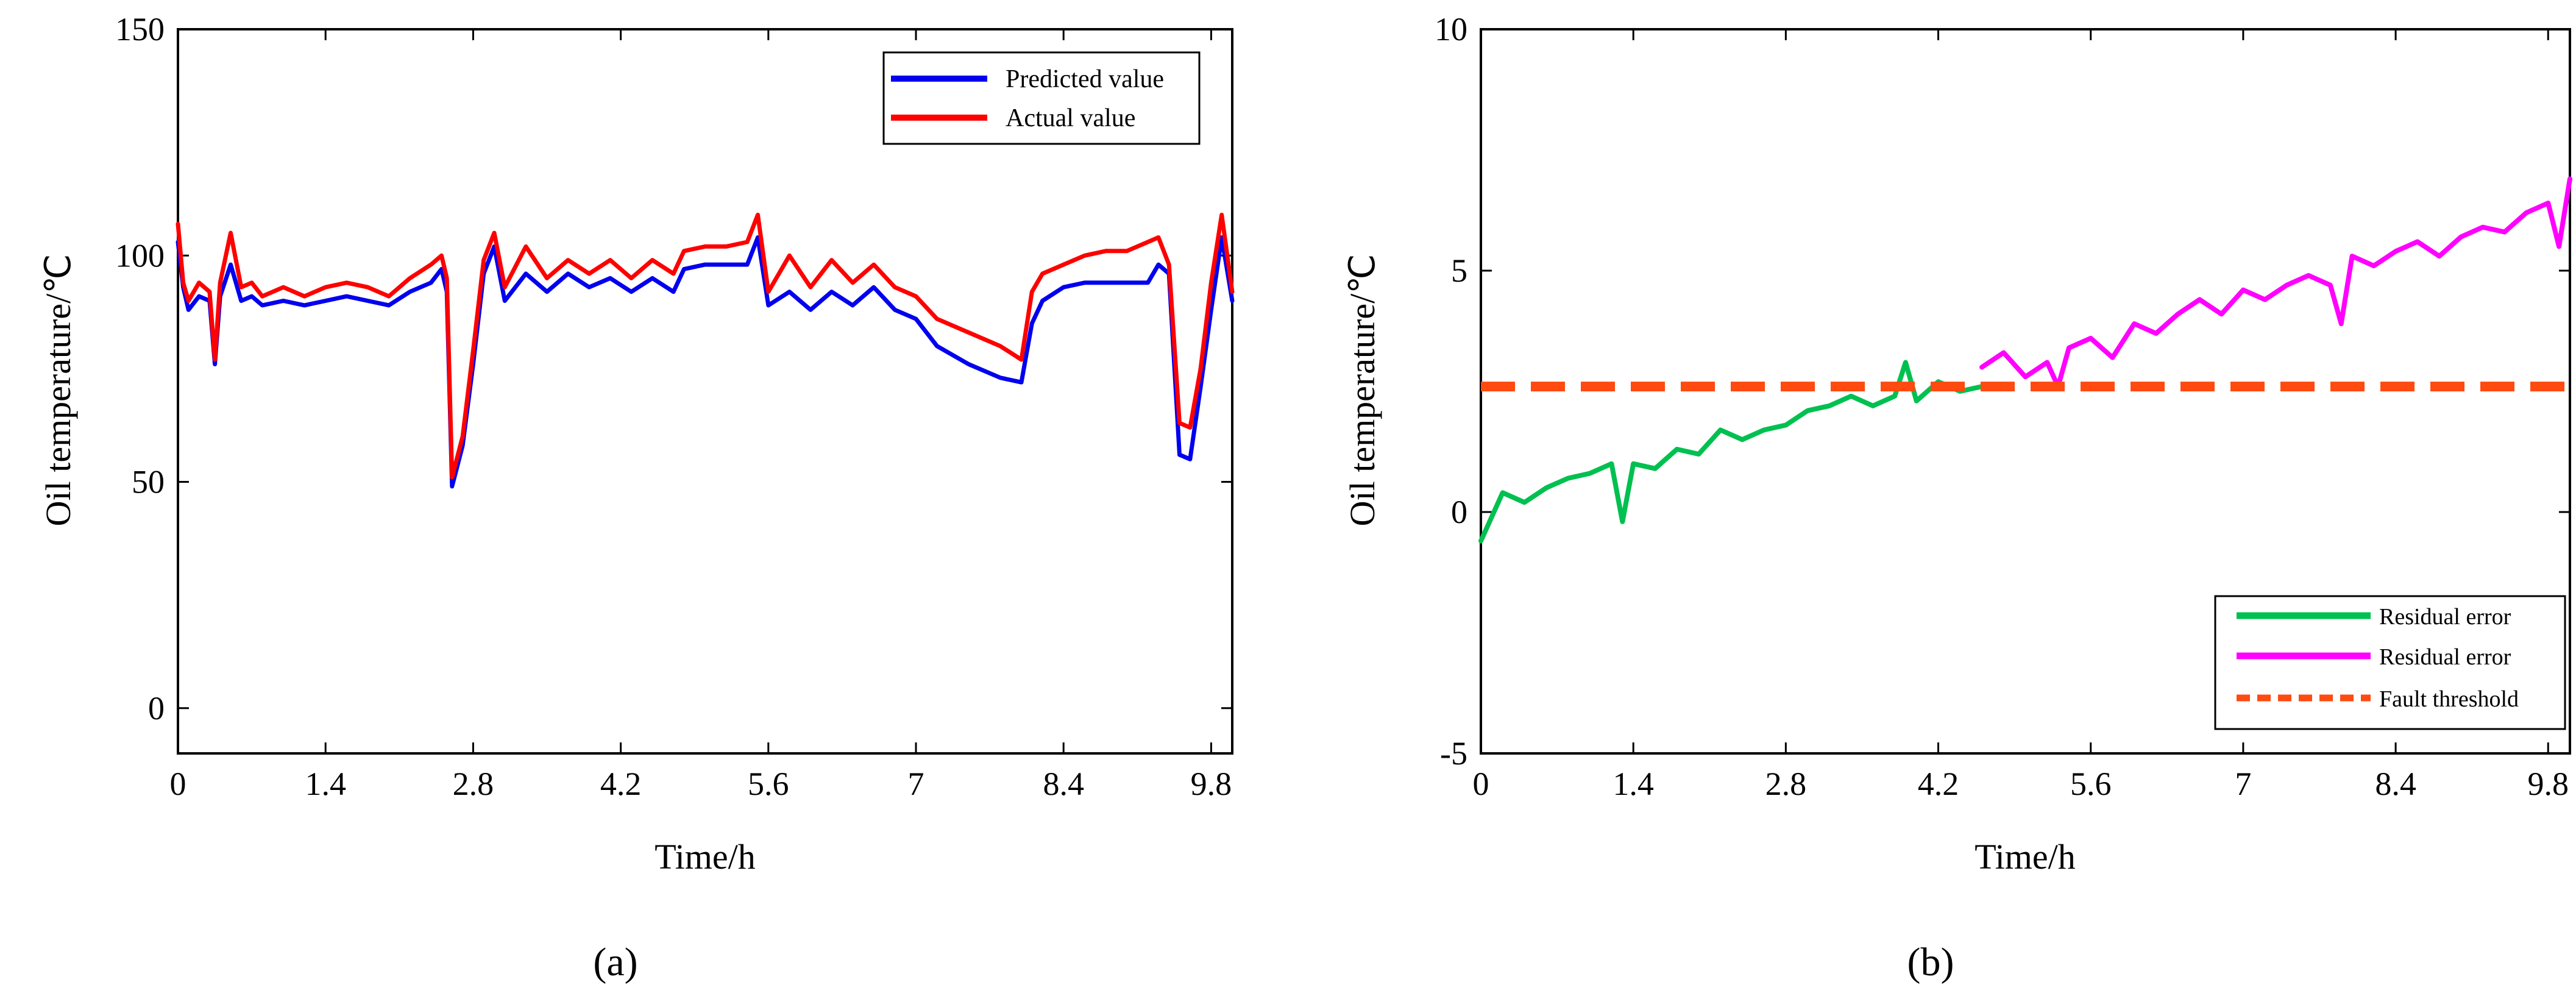 The width and height of the screenshot is (2576, 996). What do you see at coordinates (2445, 657) in the screenshot?
I see `legend-label-residual-error-magenta: Residual error` at bounding box center [2445, 657].